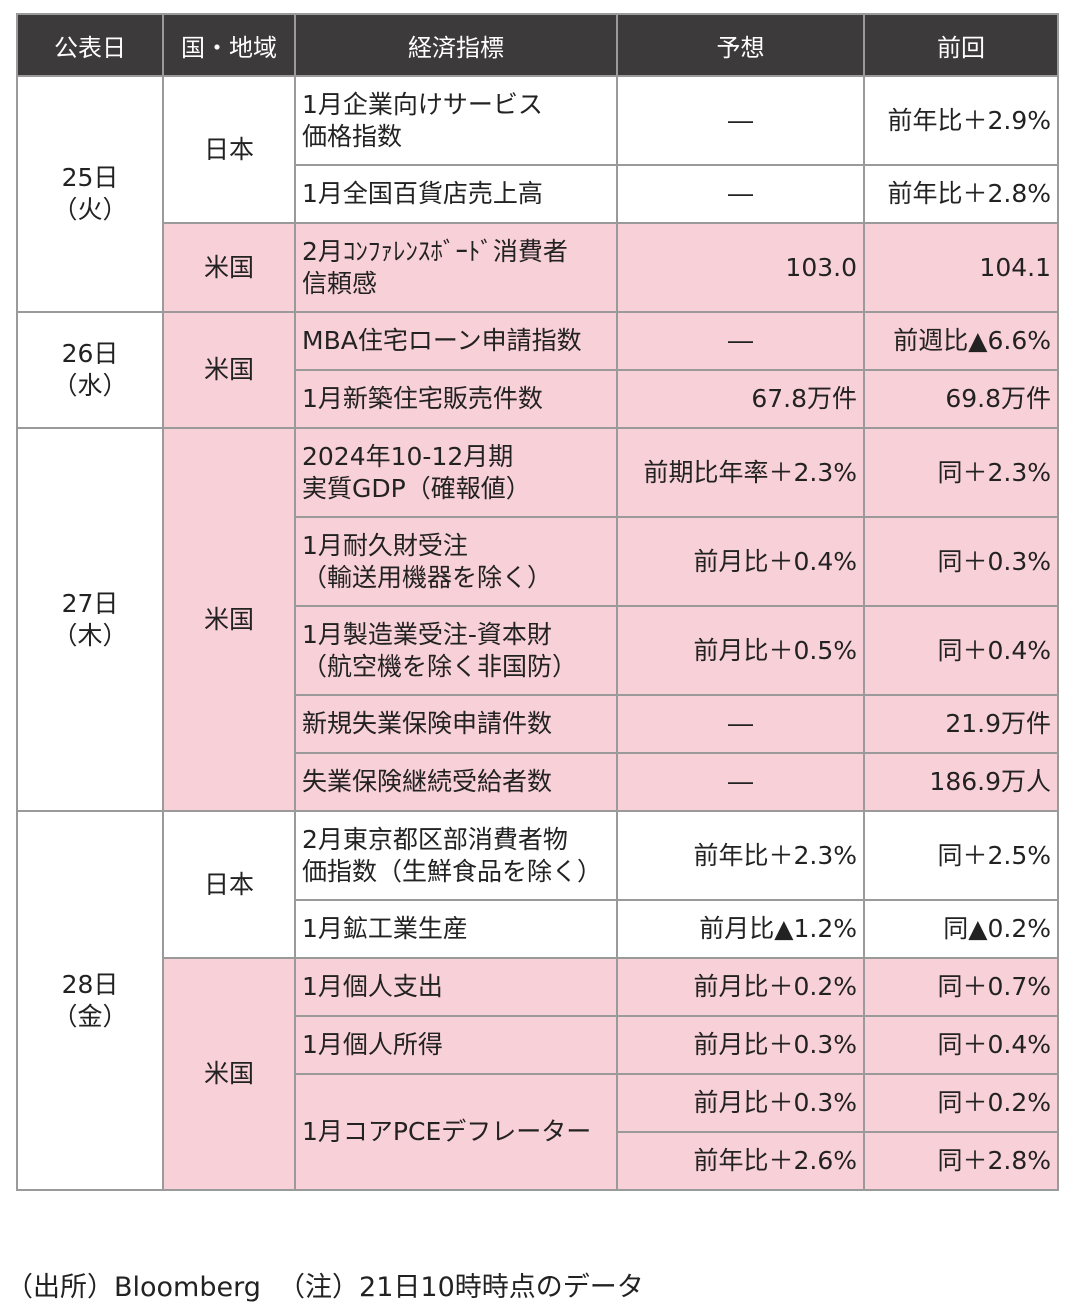 This screenshot has height=1315, width=1070. Describe the element at coordinates (325, 1287) in the screenshot. I see `source-footnote: （出所）Bloomberg （注）21日10時時点のデータ` at that location.